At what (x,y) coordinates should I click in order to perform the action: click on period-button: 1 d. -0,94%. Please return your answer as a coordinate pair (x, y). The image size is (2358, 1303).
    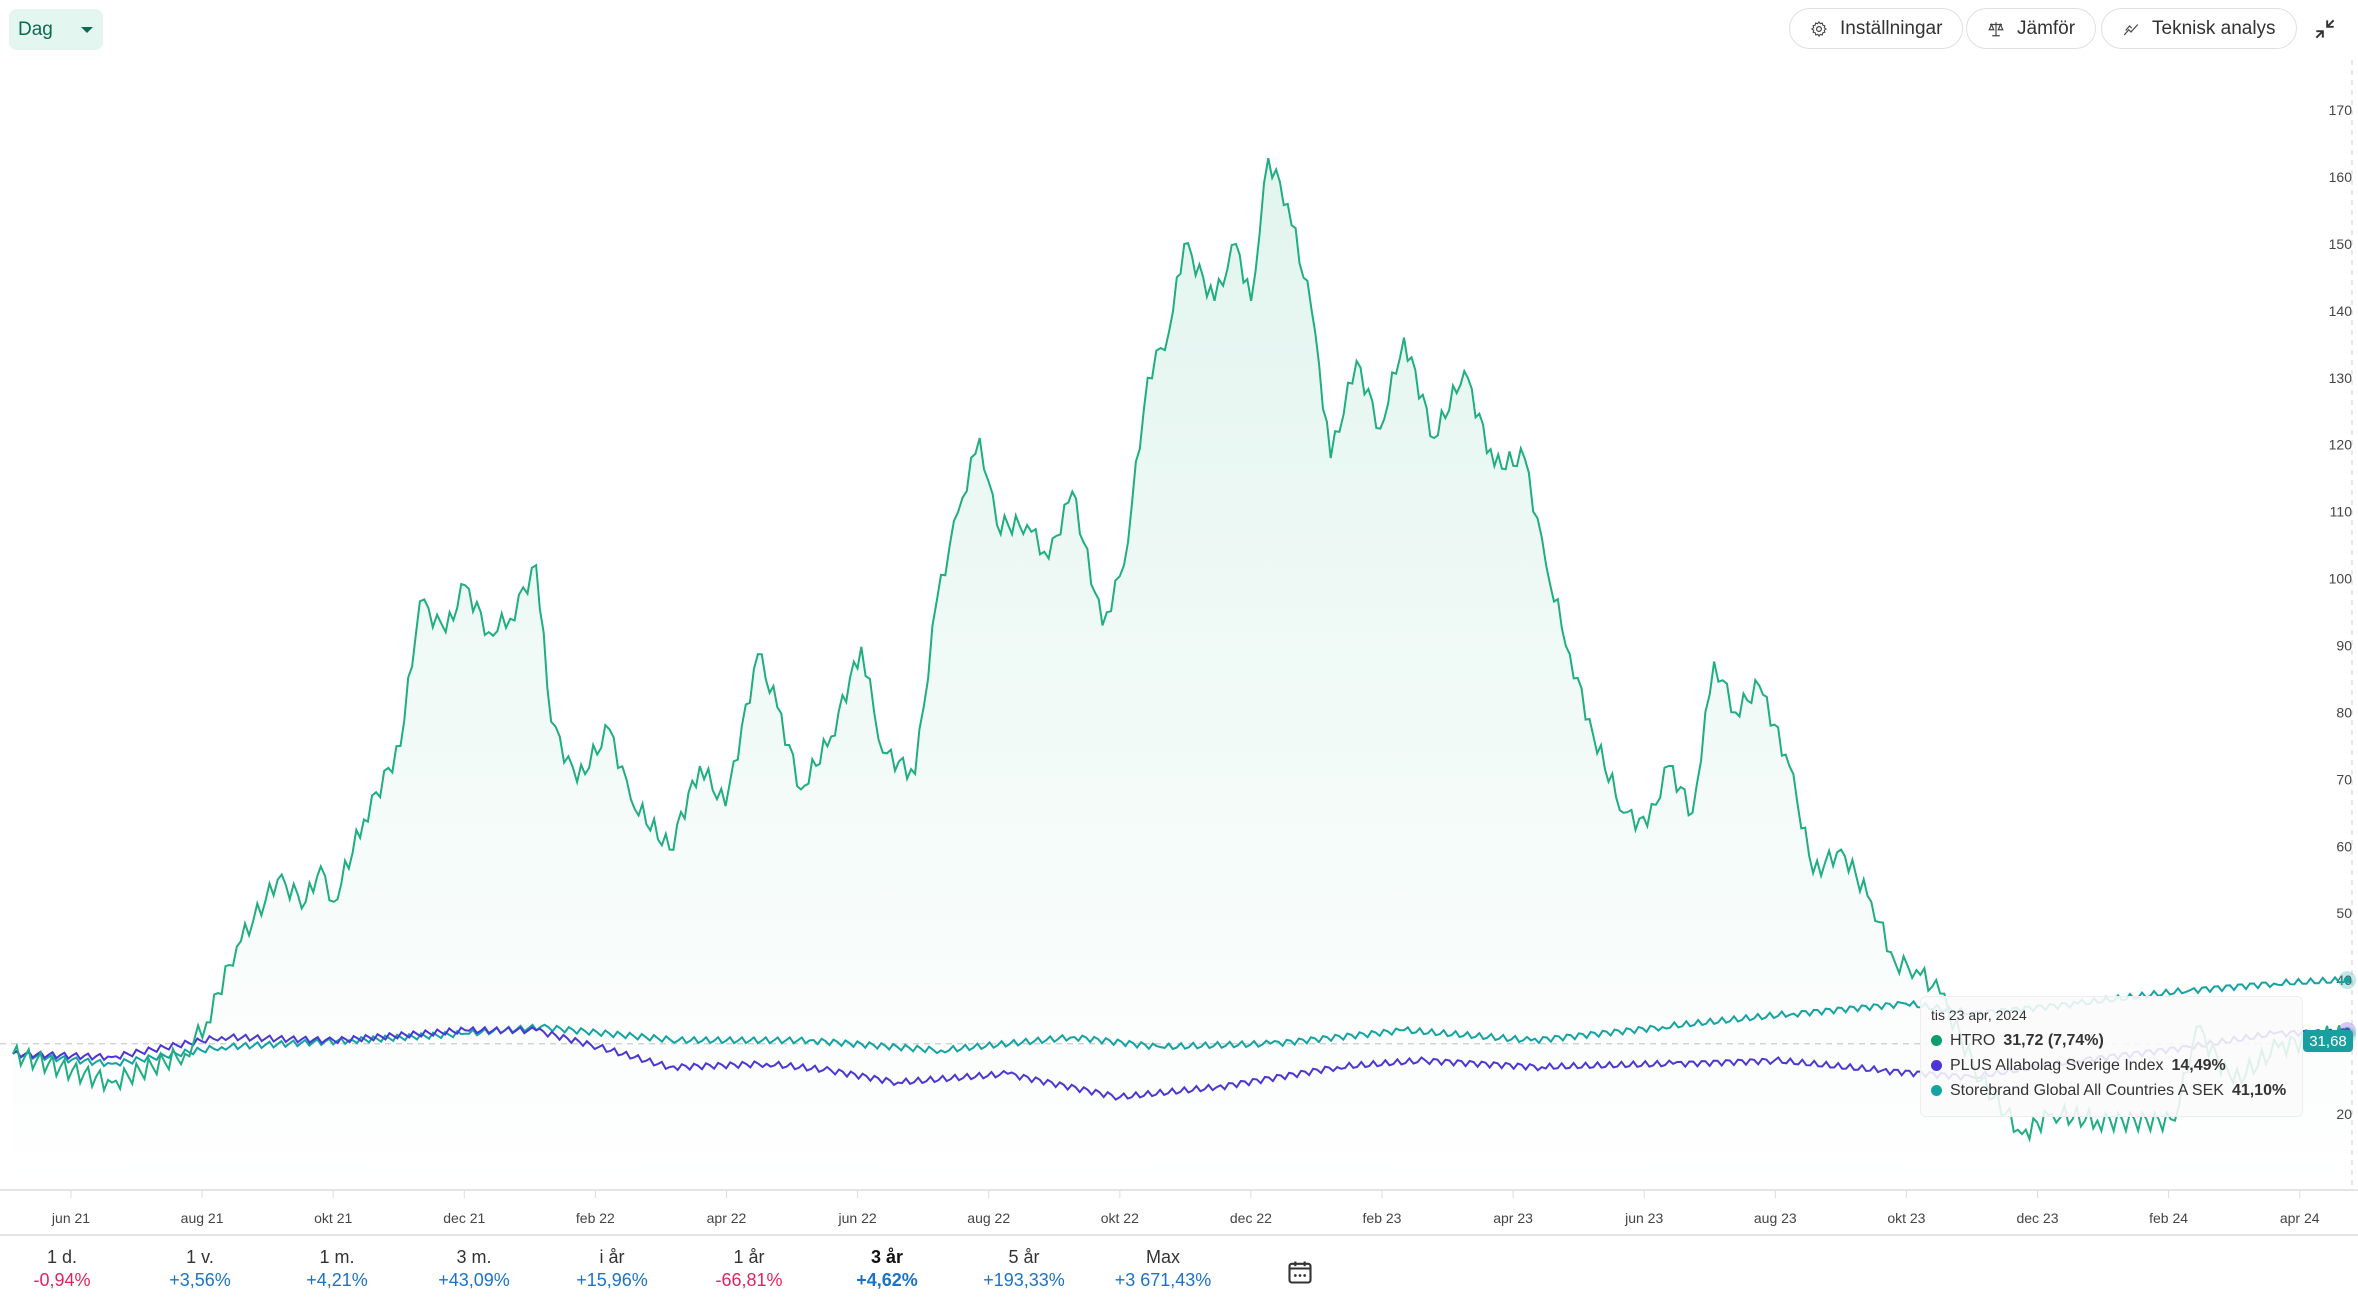
    Looking at the image, I should click on (63, 1269).